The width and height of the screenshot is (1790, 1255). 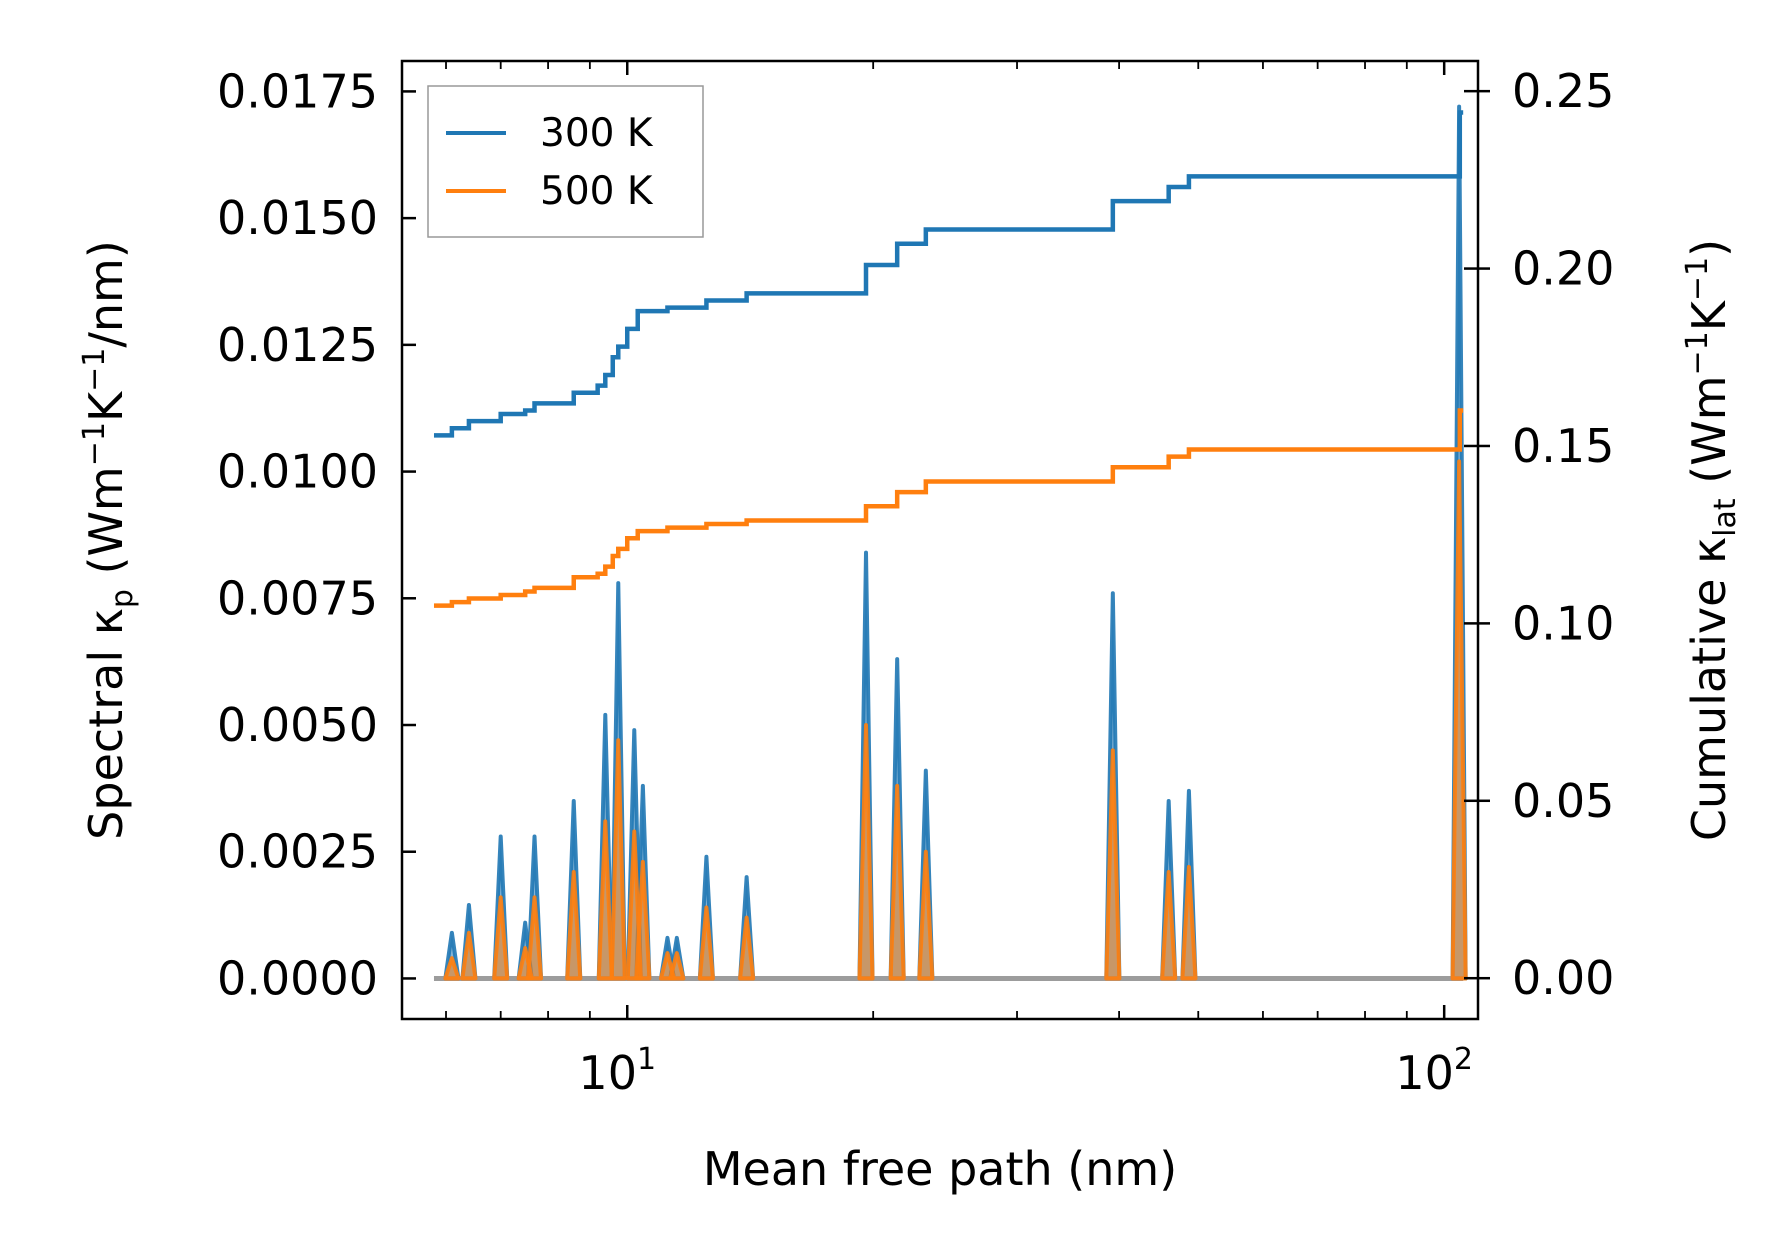 I want to click on y-left-axis-title: Spectral κp (Wm−1K−1/nm), so click(x=108, y=540).